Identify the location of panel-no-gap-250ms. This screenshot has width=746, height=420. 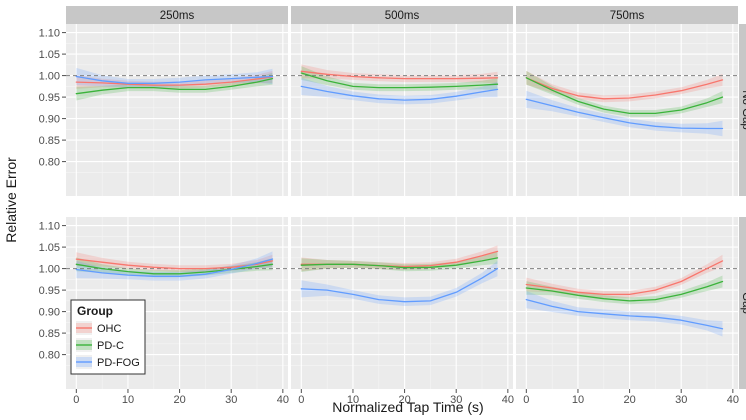
(177, 110).